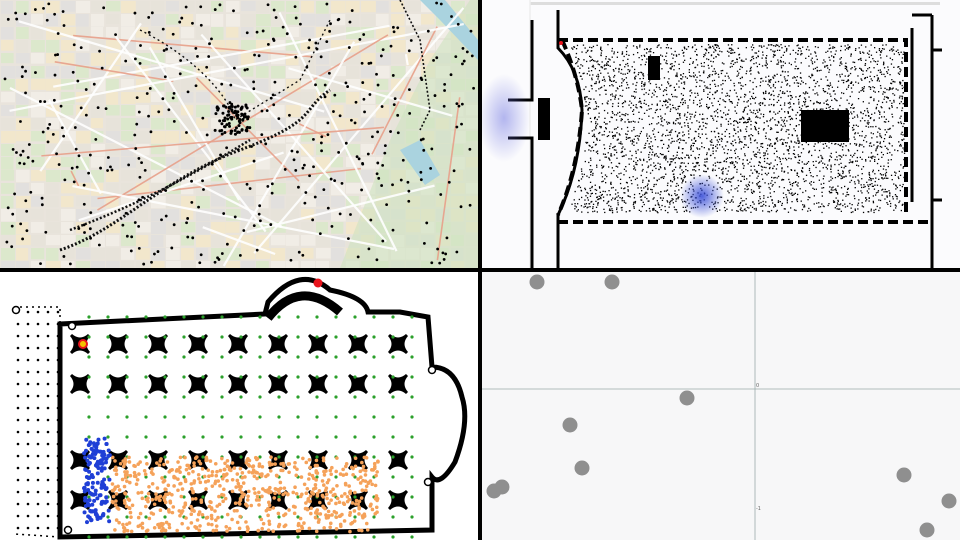 The width and height of the screenshot is (960, 540). Describe the element at coordinates (480, 270) in the screenshot. I see `divider-horizontal` at that location.